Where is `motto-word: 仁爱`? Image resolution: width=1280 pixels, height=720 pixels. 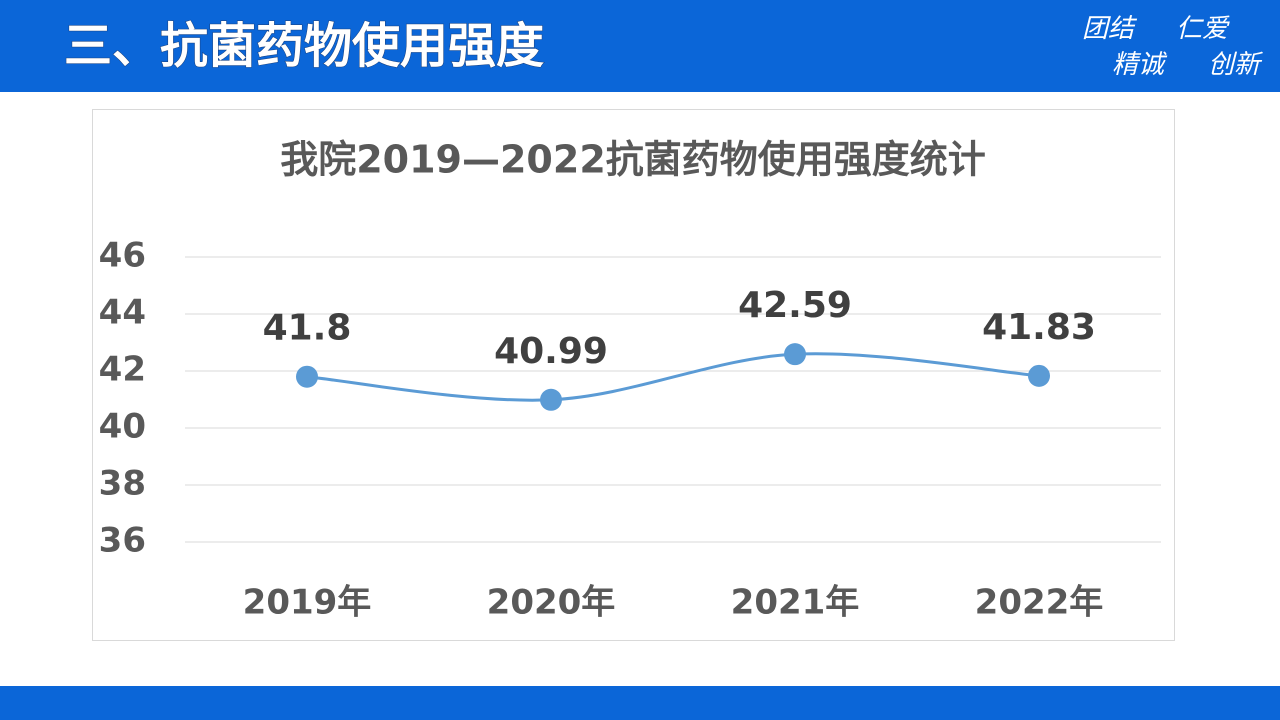 motto-word: 仁爱 is located at coordinates (1203, 29).